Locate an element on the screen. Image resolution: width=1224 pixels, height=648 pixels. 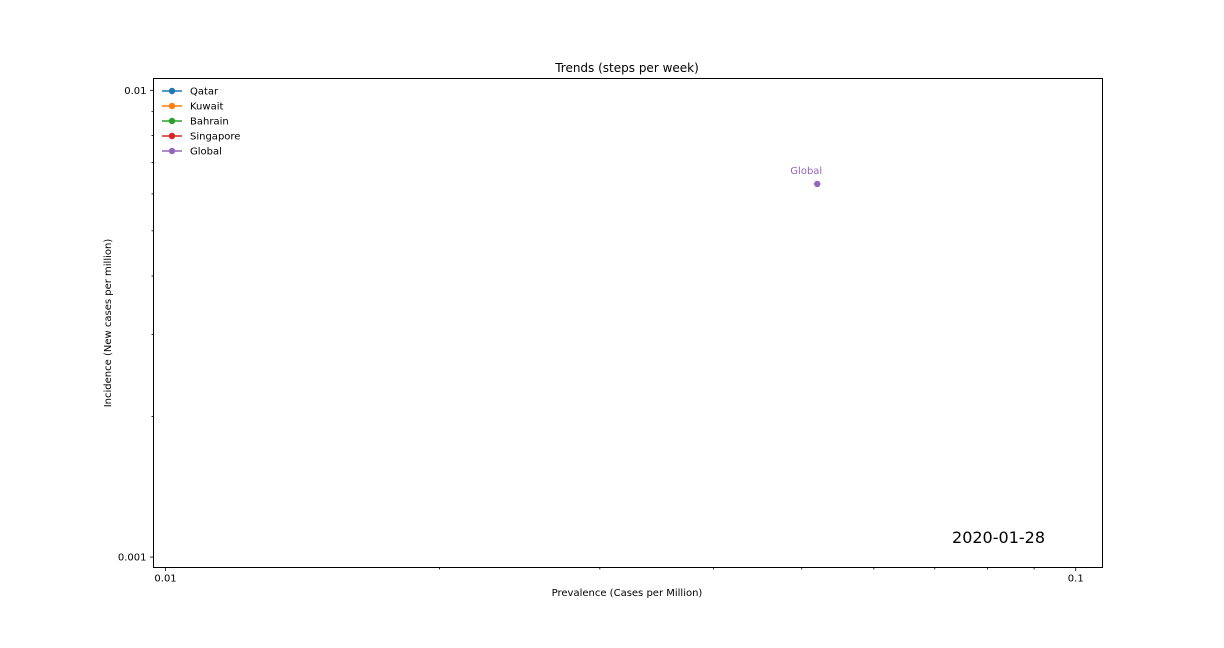
y-tick-label: 0.01 is located at coordinates (135, 91).